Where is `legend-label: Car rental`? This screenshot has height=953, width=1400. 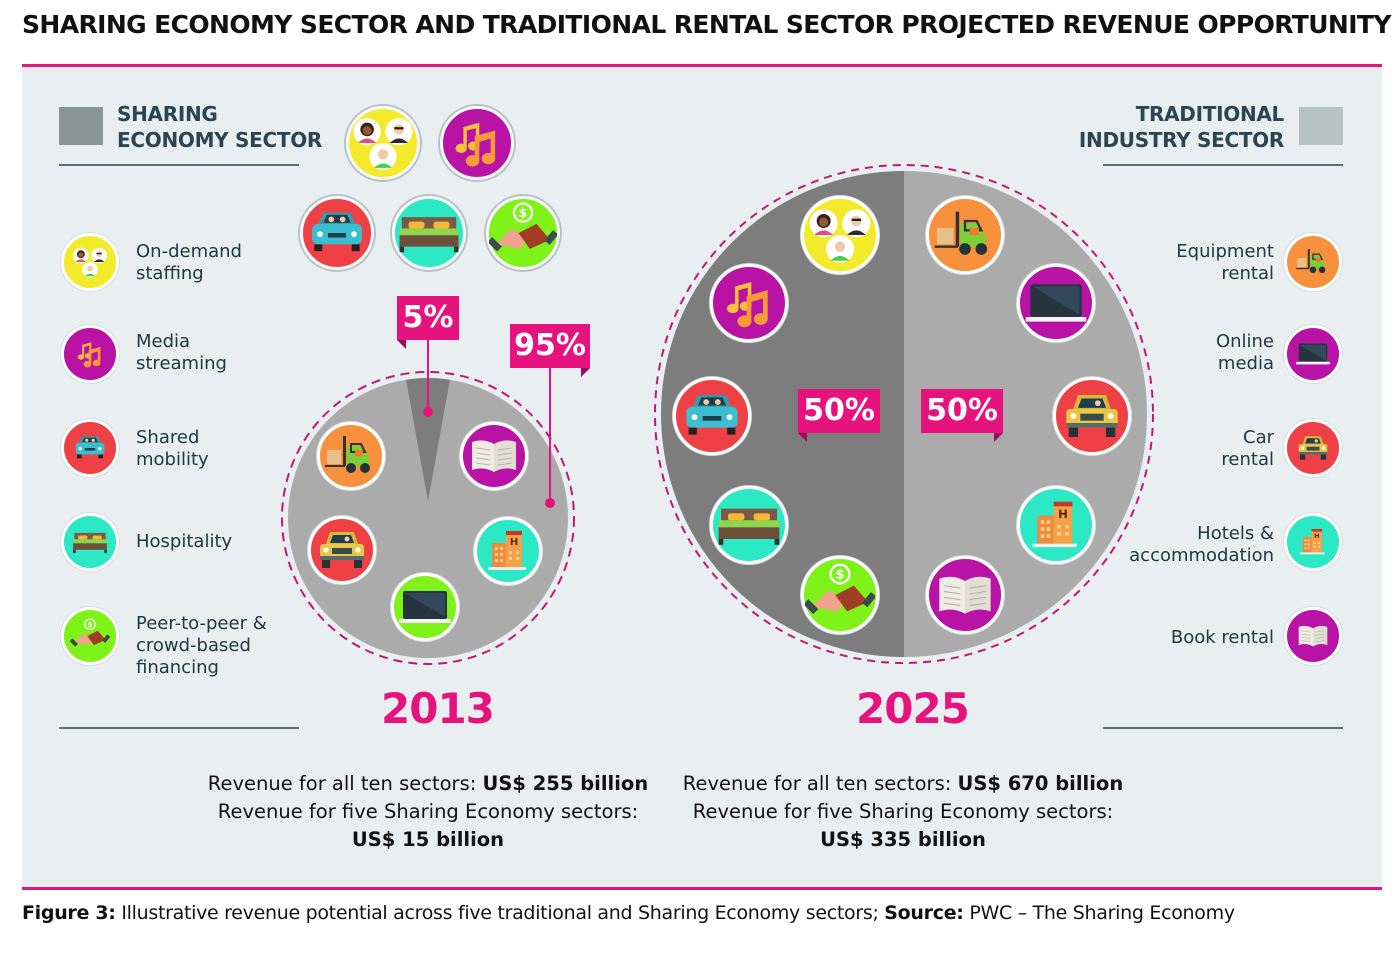 legend-label: Car rental is located at coordinates (1247, 449).